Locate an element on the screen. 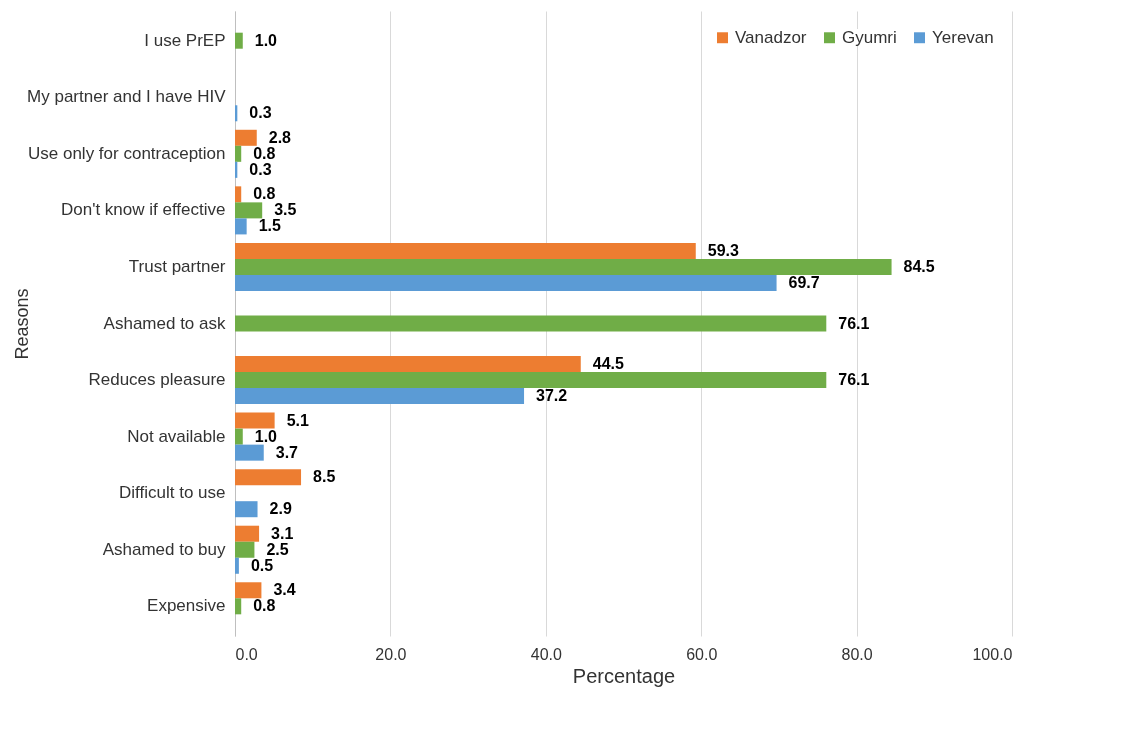 This screenshot has width=1129, height=735. data-label: 84.5 is located at coordinates (919, 266).